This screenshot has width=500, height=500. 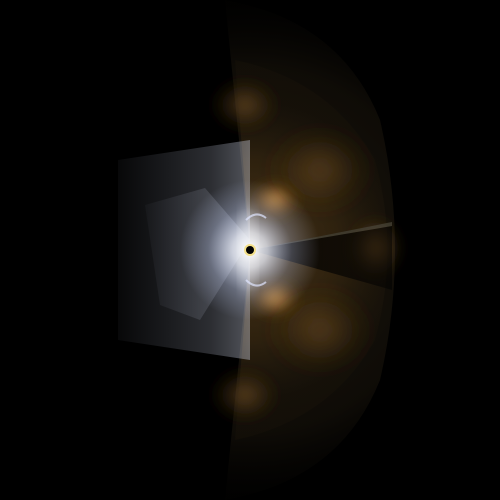 I want to click on shadow-wedge, so click(x=321, y=256).